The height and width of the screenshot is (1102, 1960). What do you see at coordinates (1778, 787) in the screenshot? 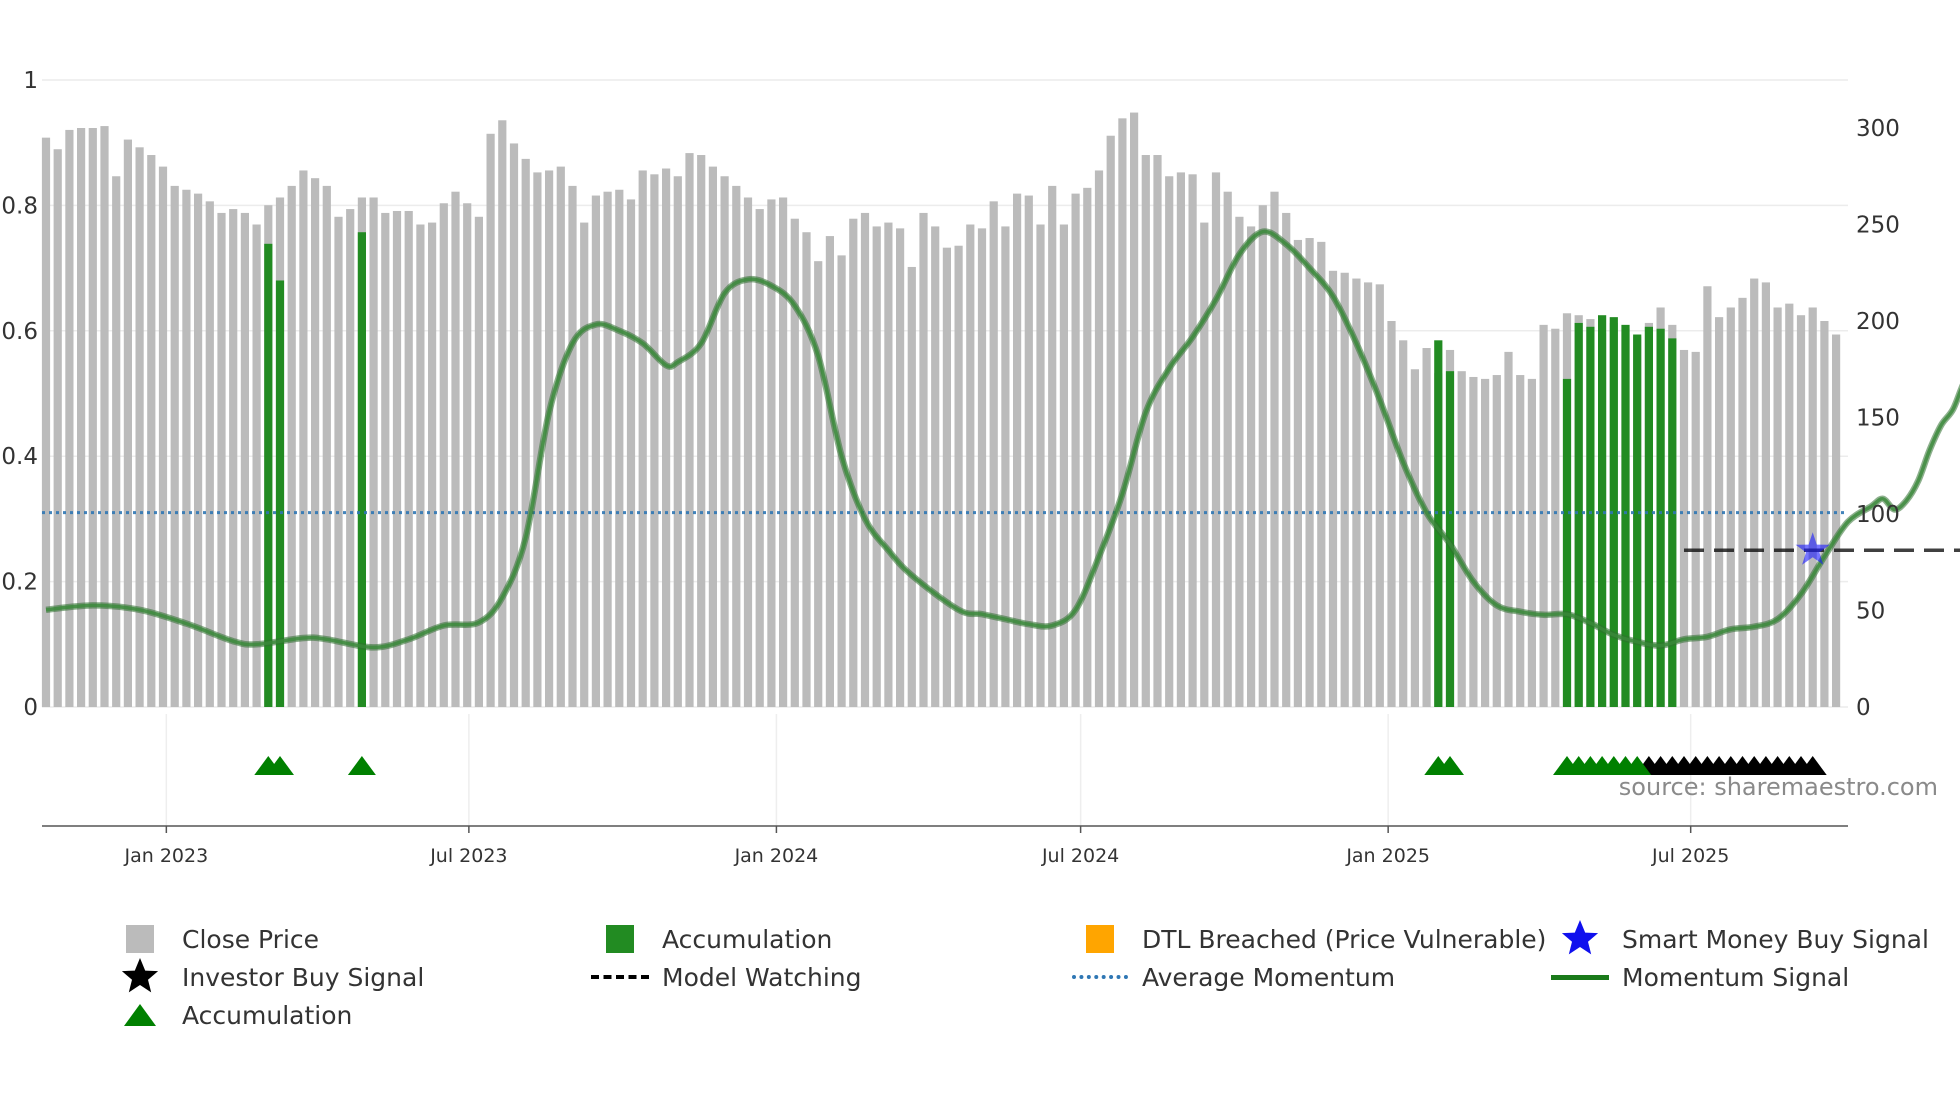
I see `watermark: source: sharemaestro.com` at bounding box center [1778, 787].